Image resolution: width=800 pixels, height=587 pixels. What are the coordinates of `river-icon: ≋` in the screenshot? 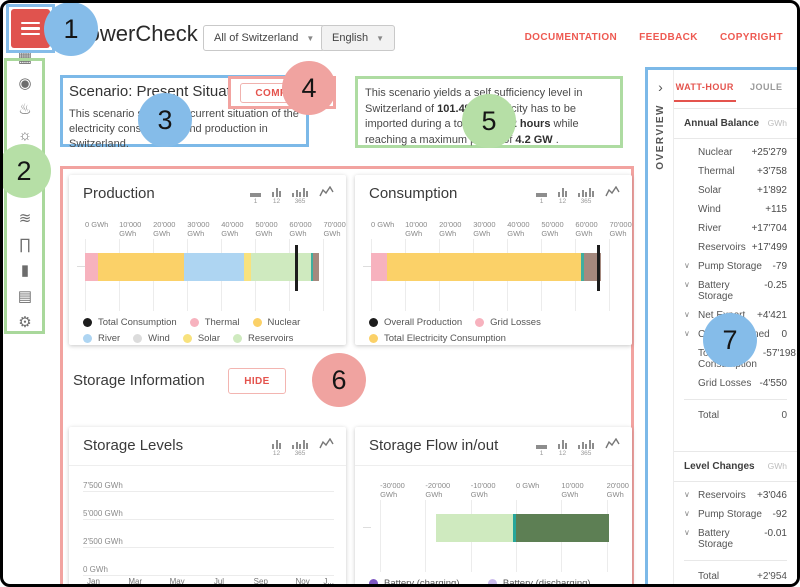 It's located at (25, 218).